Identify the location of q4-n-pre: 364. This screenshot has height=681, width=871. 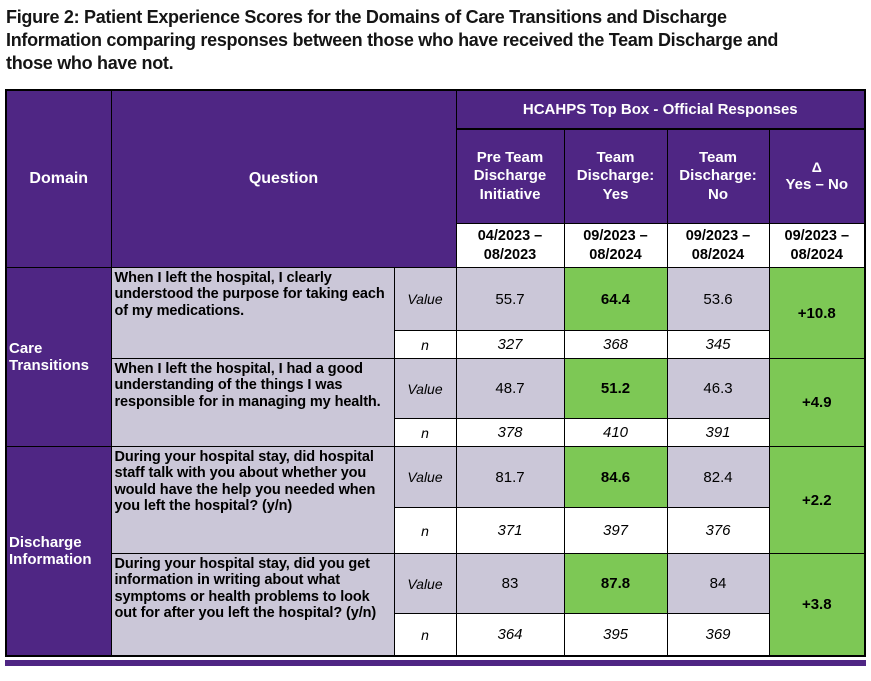
(510, 635).